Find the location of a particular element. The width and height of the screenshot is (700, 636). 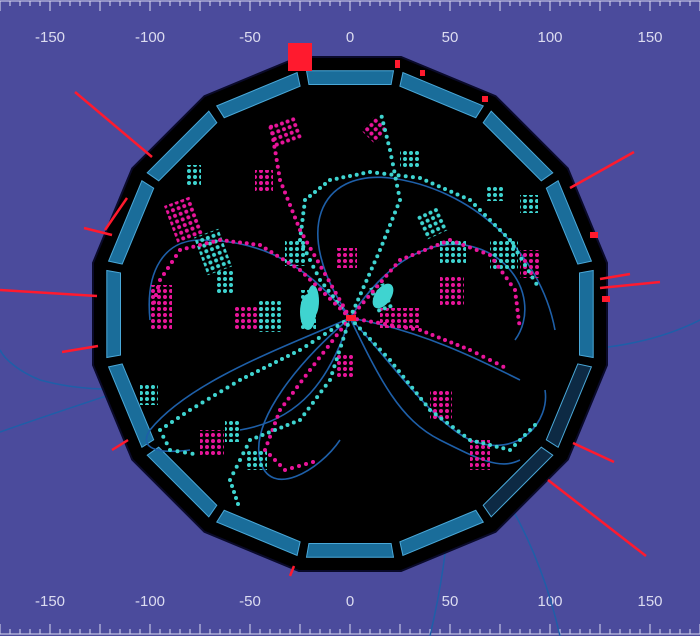

energy-block is located at coordinates (397, 64).